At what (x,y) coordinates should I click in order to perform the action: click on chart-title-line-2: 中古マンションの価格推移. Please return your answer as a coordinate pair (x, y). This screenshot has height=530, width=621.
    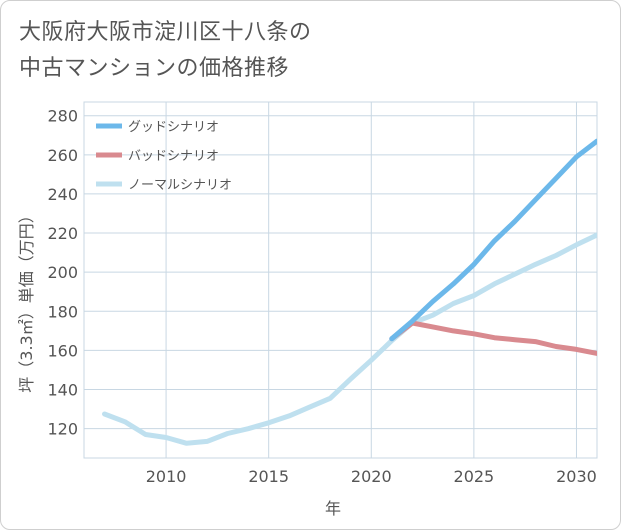
    Looking at the image, I should click on (154, 68).